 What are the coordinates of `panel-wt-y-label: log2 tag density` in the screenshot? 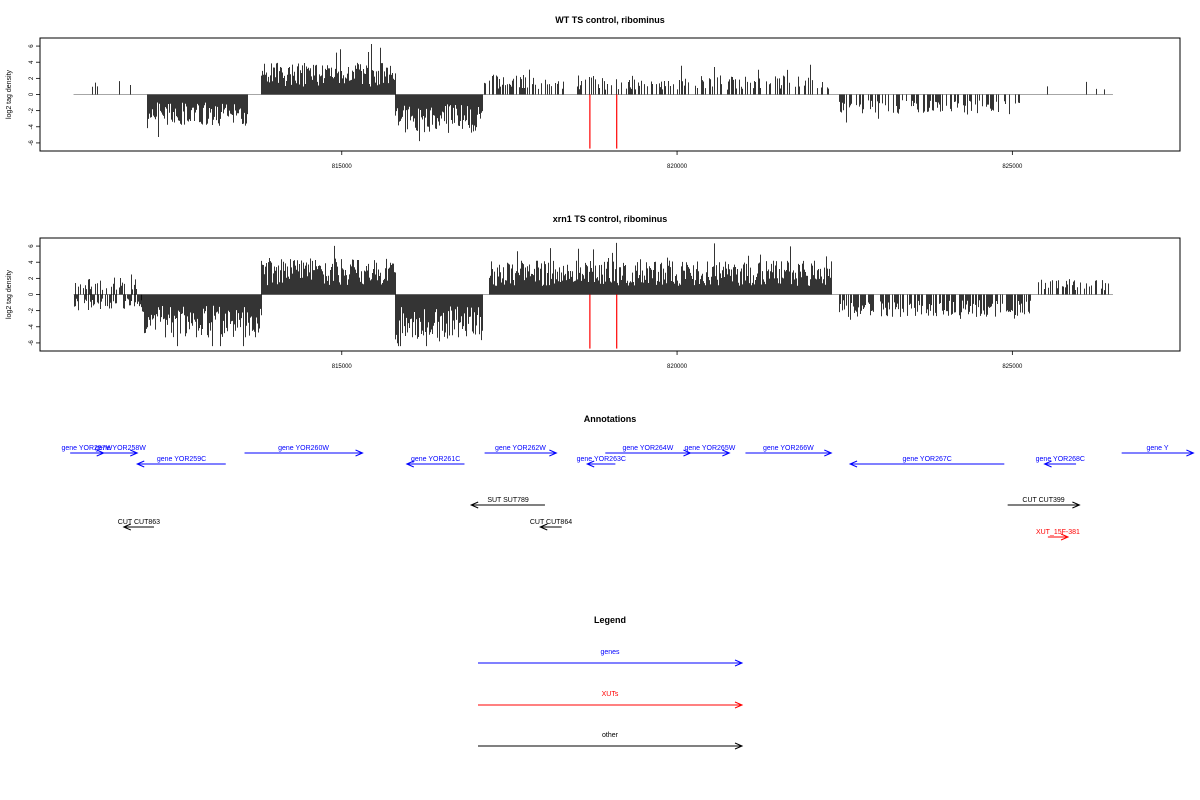 It's located at (9, 94).